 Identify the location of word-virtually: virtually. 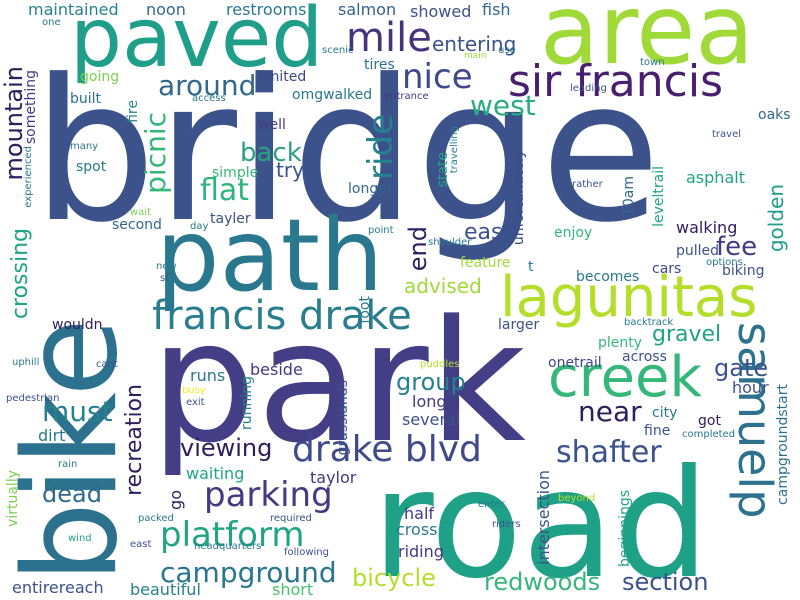
(13, 498).